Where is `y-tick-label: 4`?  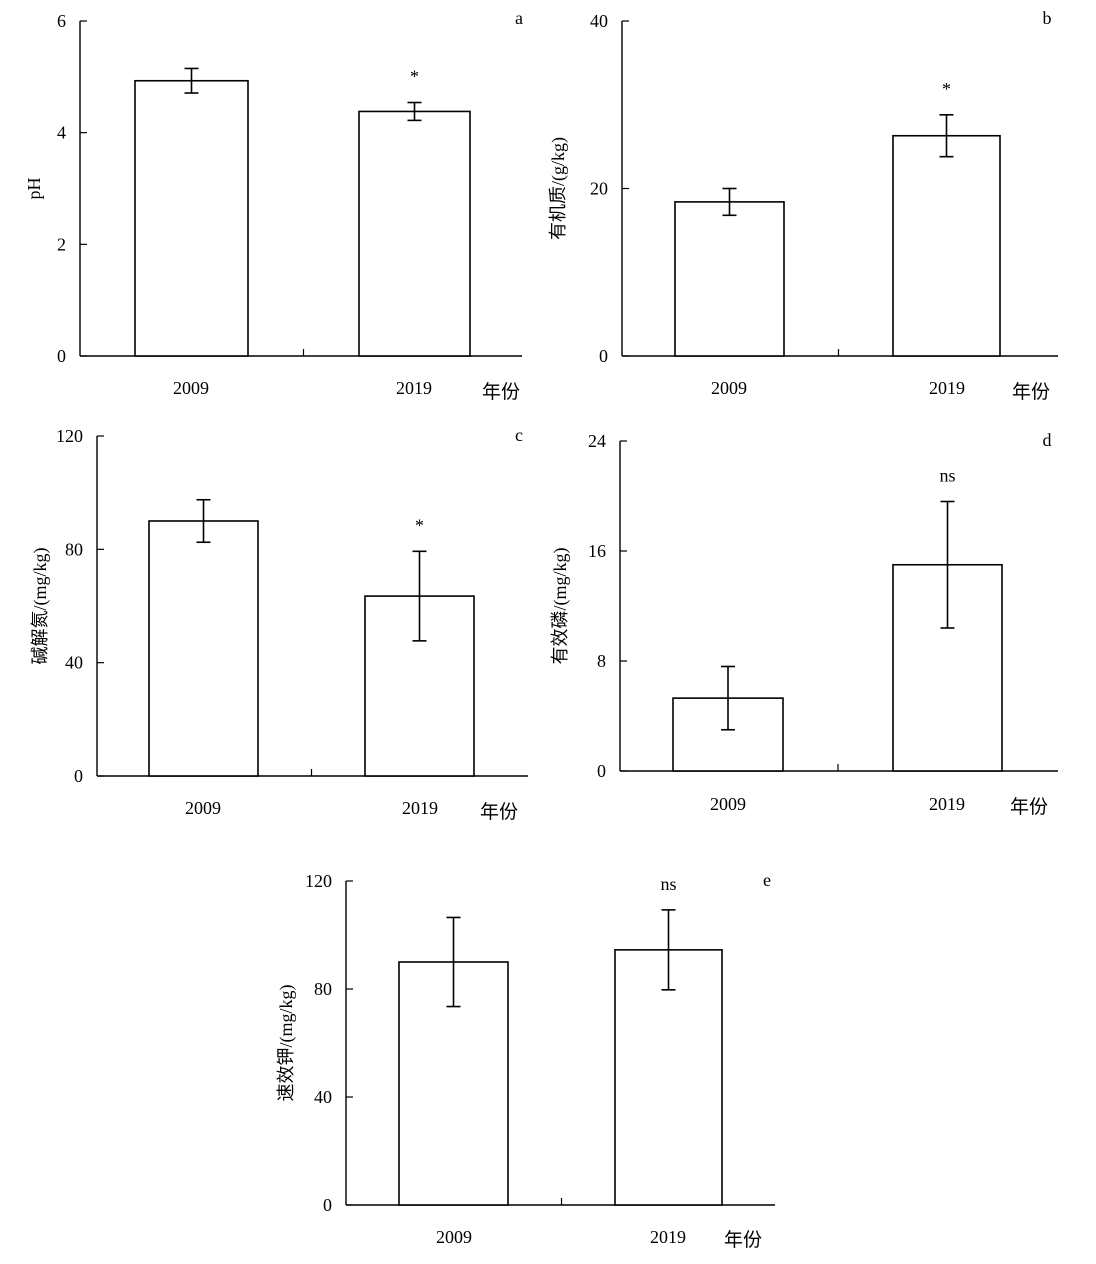 y-tick-label: 4 is located at coordinates (61, 133).